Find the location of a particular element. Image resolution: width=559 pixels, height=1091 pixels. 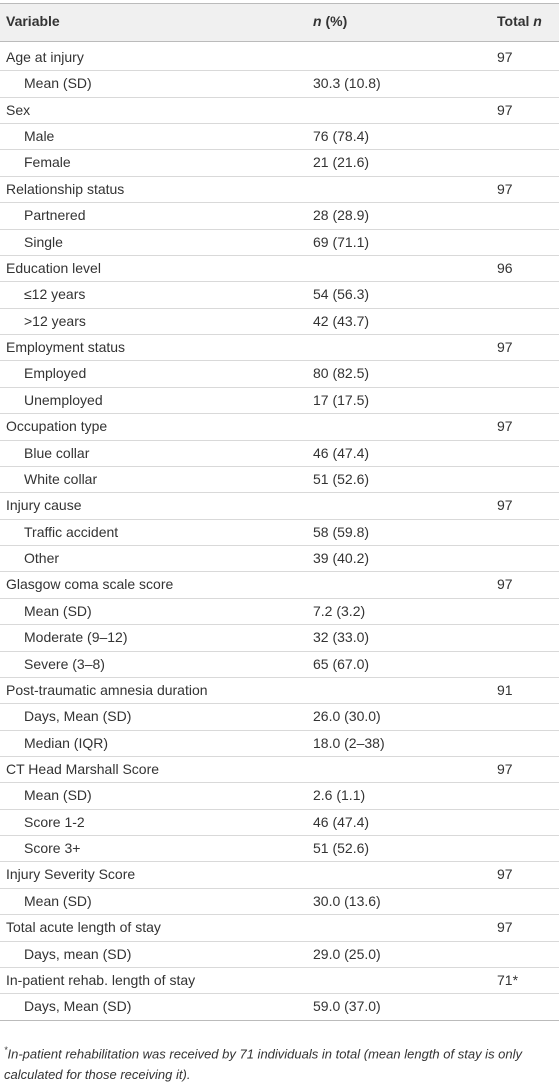

row-value: 39 (40.2) is located at coordinates (341, 558).